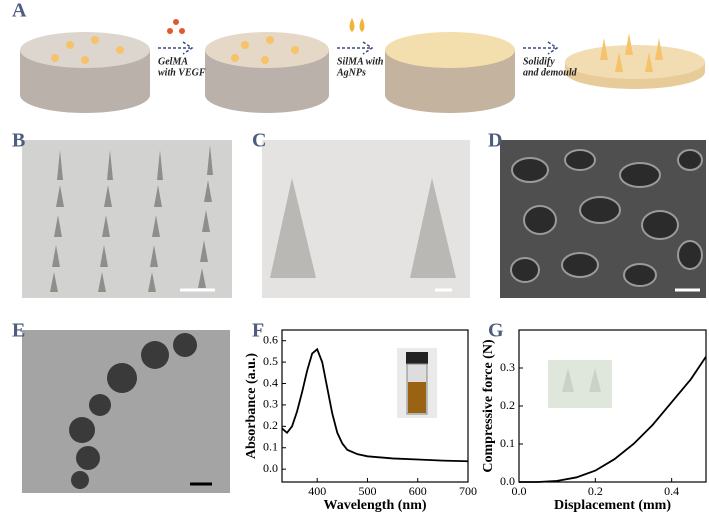  I want to click on x-tick-label: 700, so click(468, 491).